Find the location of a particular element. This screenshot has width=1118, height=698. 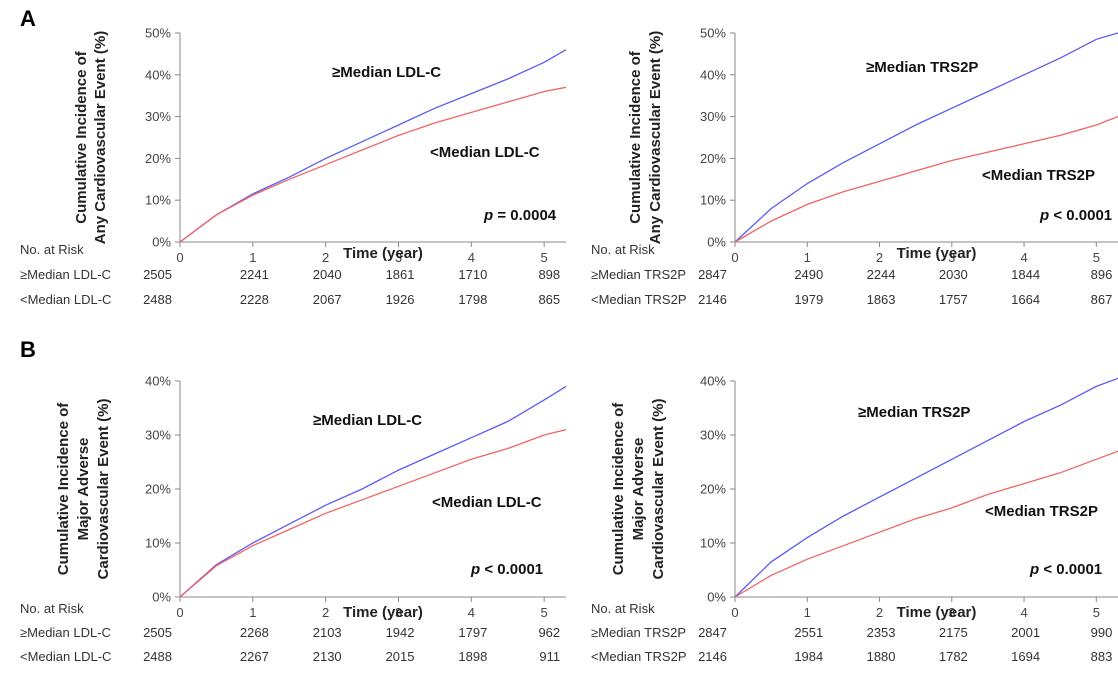

risk-value: 1880 is located at coordinates (881, 656).